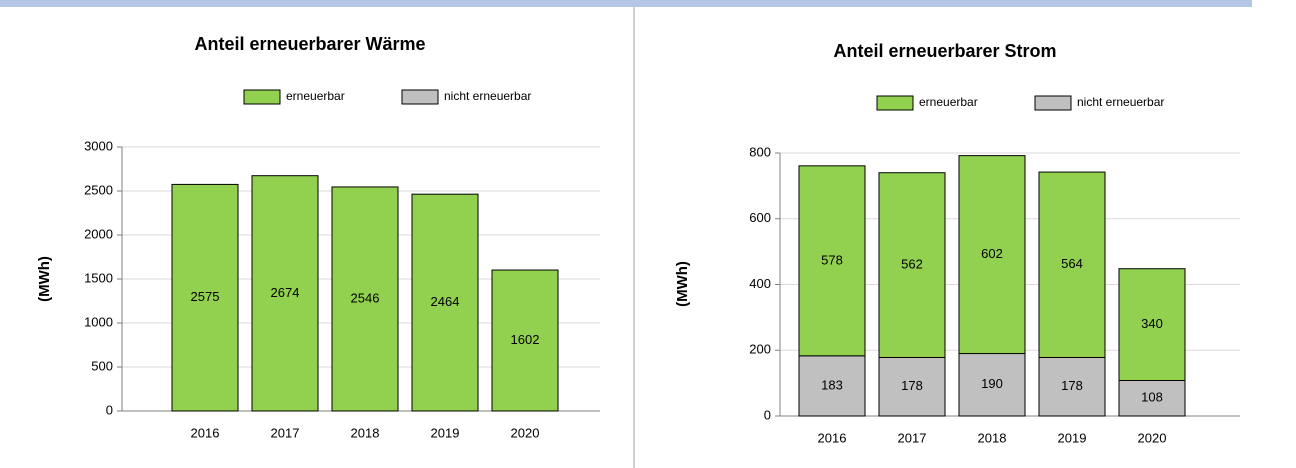 The height and width of the screenshot is (468, 1296). I want to click on y-tick-label: 200, so click(760, 349).